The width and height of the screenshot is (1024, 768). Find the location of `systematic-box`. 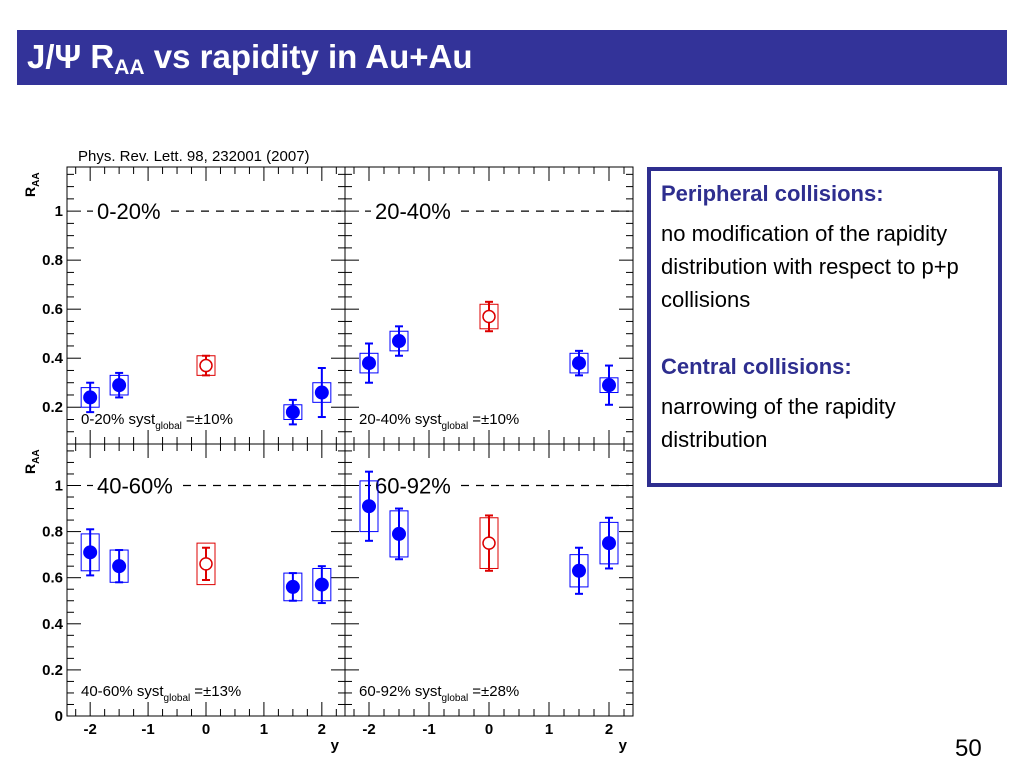

systematic-box is located at coordinates (206, 564).